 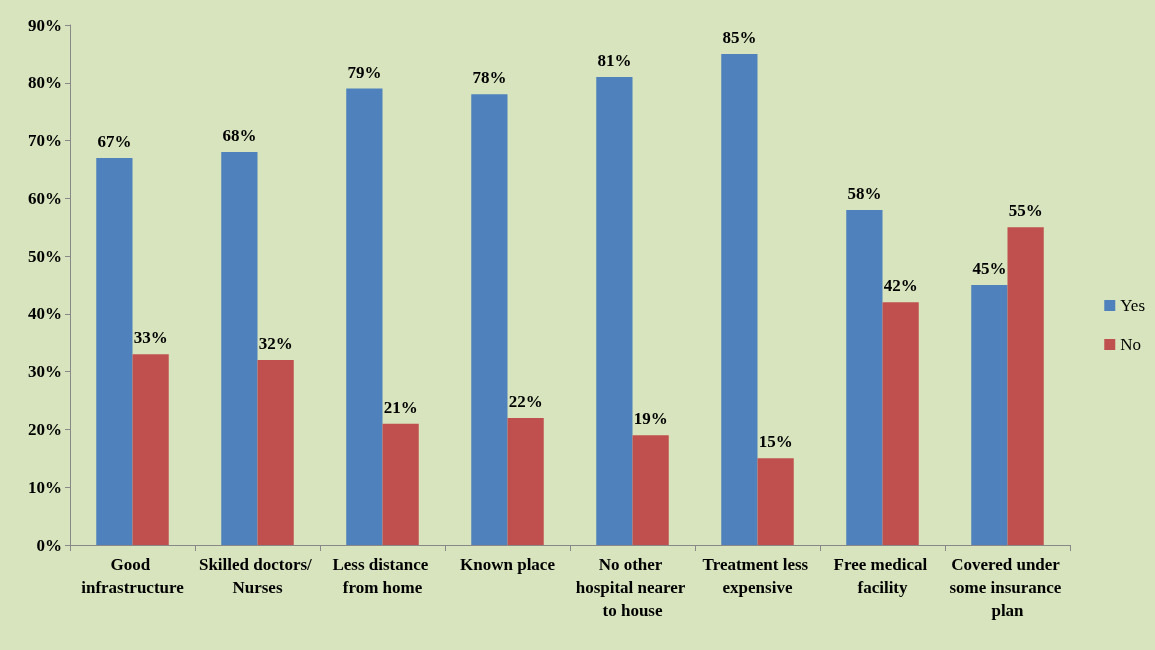 What do you see at coordinates (864, 193) in the screenshot?
I see `data-label: 58%` at bounding box center [864, 193].